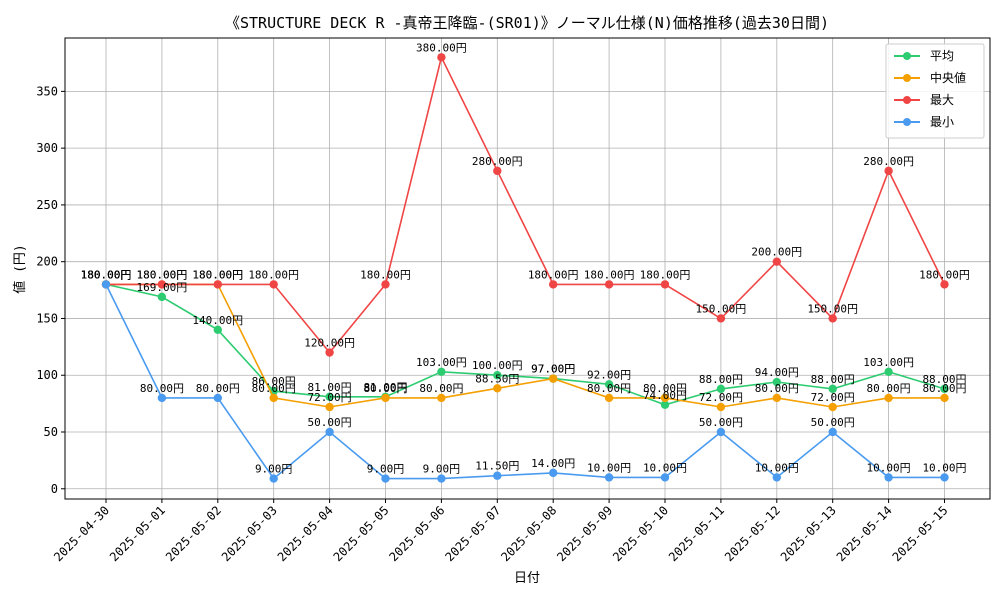  I want to click on x-tick-label: 2025-05-15, so click(920, 533).